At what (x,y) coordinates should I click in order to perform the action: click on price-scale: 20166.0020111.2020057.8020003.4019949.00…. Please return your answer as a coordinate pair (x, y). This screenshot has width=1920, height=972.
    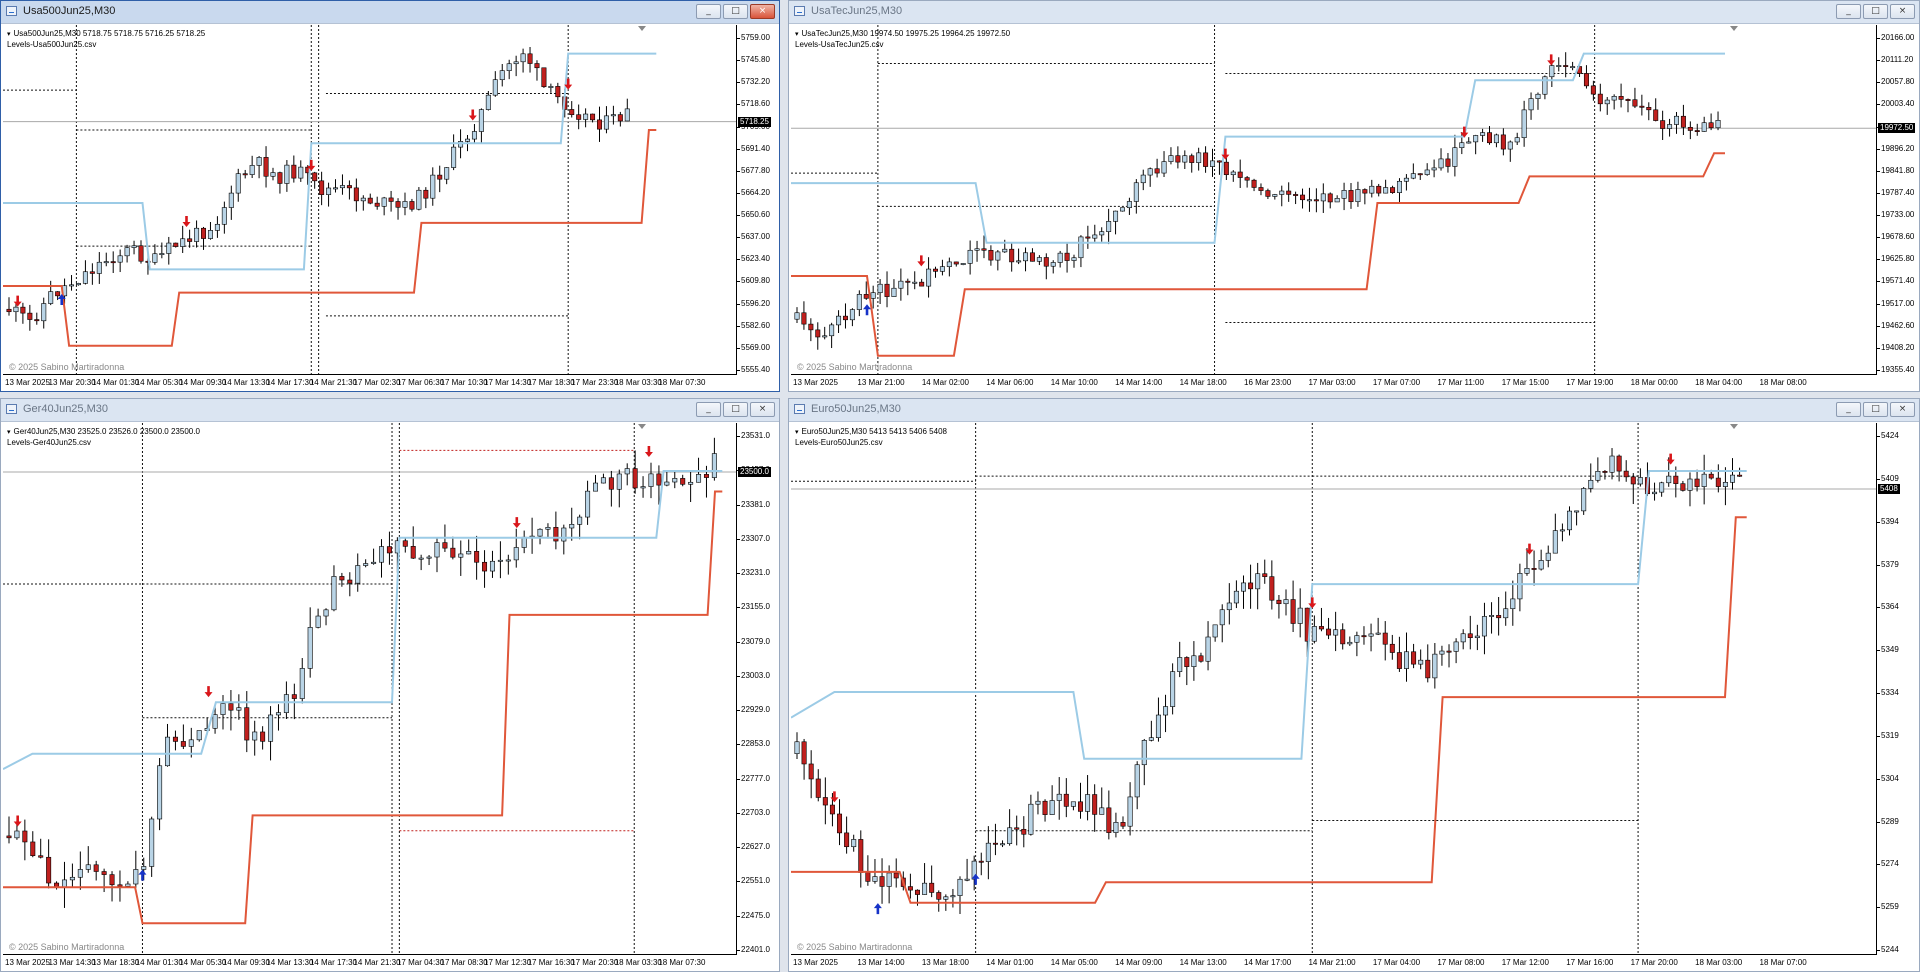
    Looking at the image, I should click on (1896, 200).